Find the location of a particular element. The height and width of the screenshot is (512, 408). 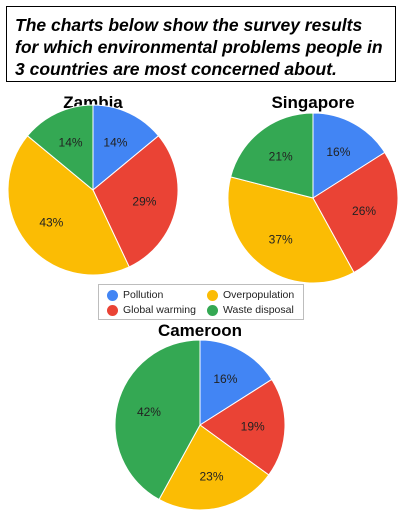

legend-label-overpopulation: Overpopulation is located at coordinates (259, 295).